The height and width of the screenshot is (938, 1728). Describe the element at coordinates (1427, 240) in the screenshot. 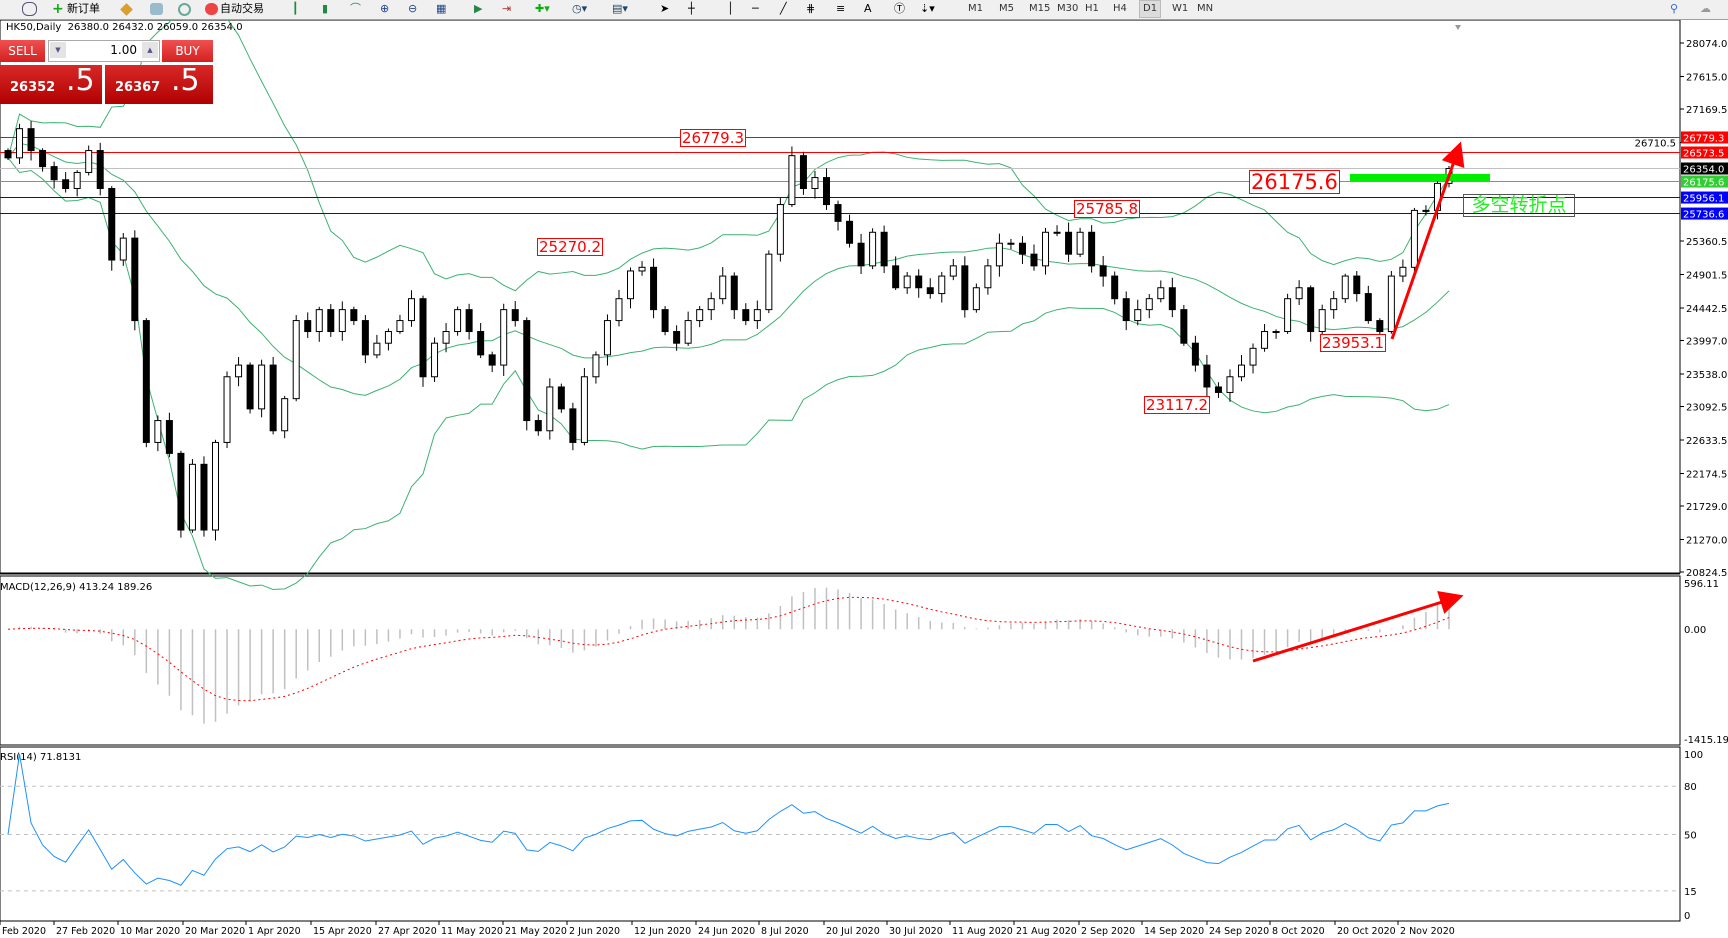

I see `trend-arrow` at that location.